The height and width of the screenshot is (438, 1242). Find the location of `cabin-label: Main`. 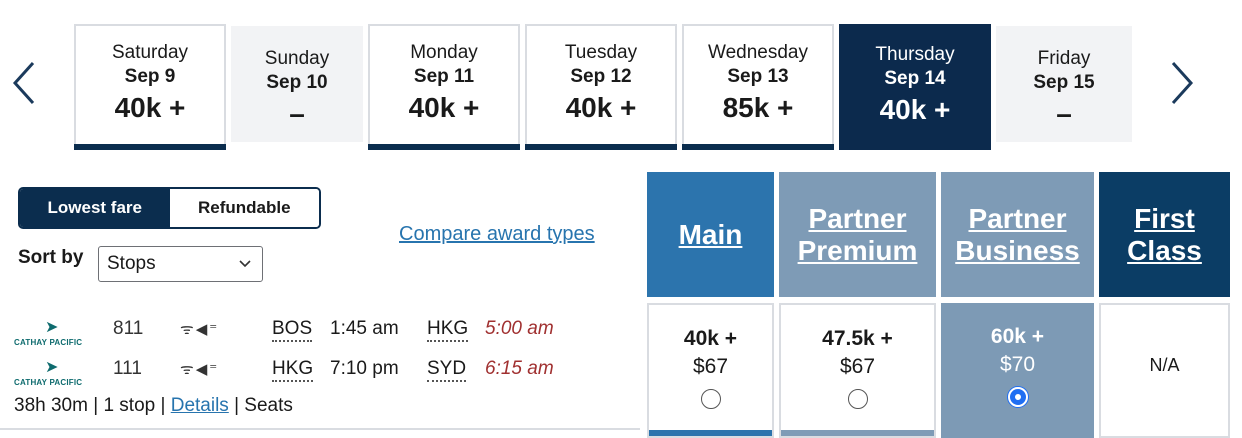

cabin-label: Main is located at coordinates (710, 234).